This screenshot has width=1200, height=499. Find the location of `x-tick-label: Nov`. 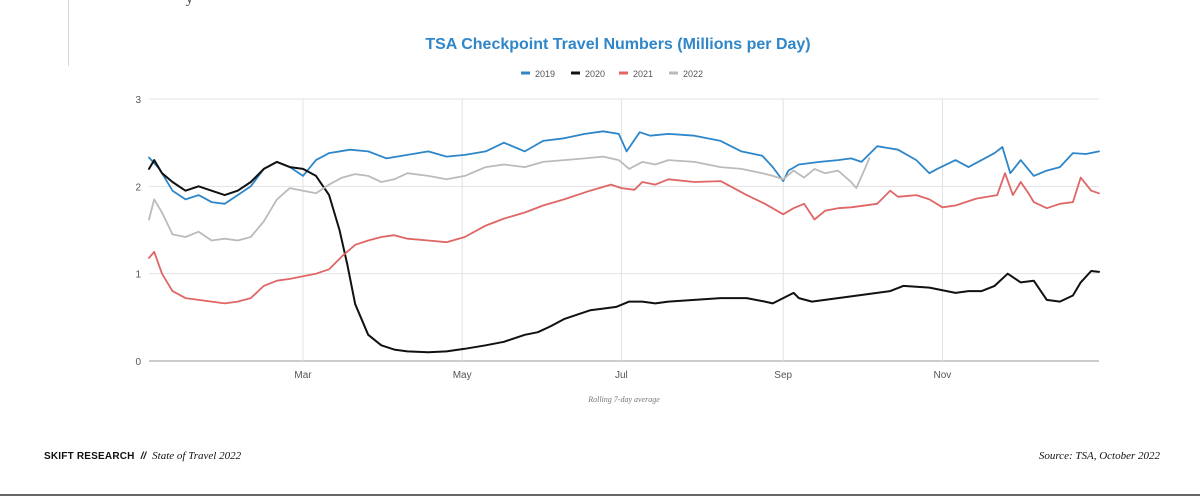

x-tick-label: Nov is located at coordinates (943, 375).